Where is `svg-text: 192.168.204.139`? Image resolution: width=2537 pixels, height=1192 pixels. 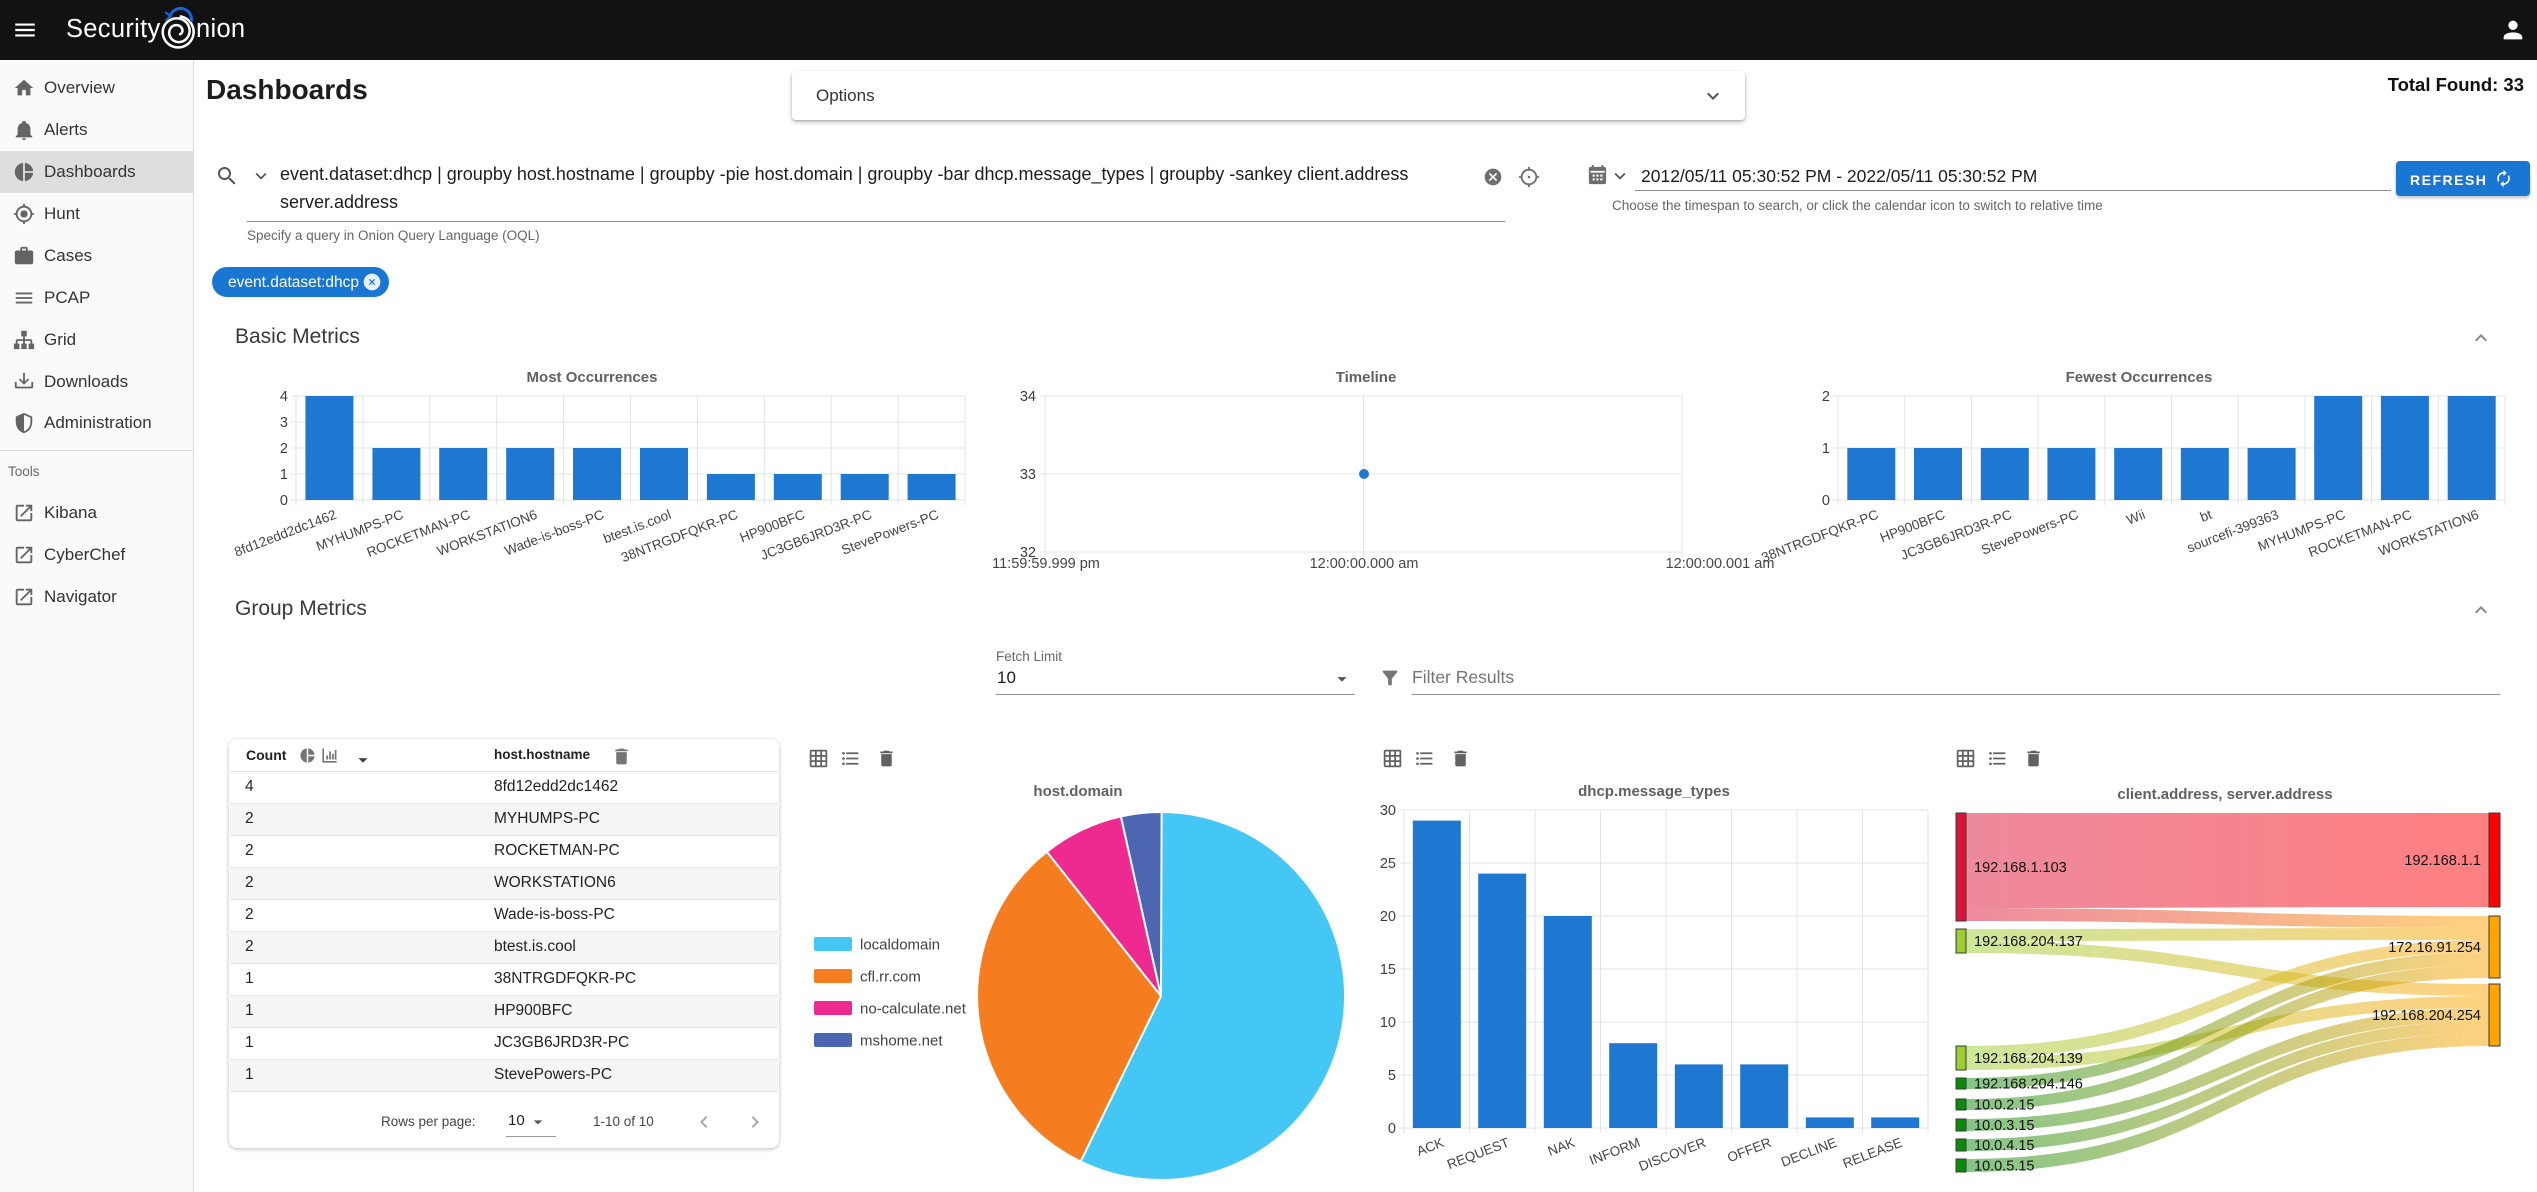 svg-text: 192.168.204.139 is located at coordinates (2028, 1059).